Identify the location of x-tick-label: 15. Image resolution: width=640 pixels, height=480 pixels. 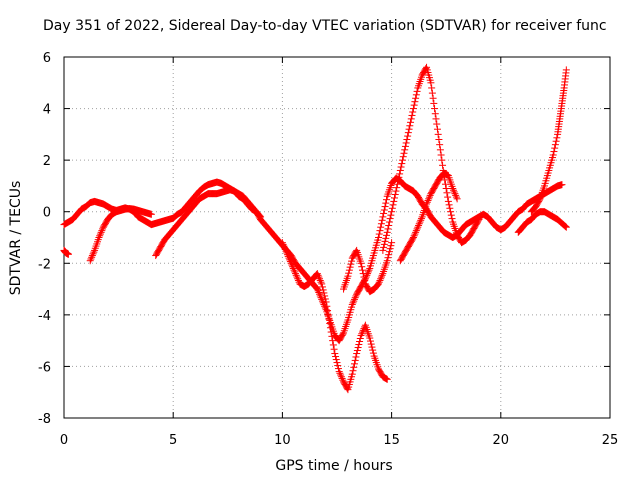
(391, 440).